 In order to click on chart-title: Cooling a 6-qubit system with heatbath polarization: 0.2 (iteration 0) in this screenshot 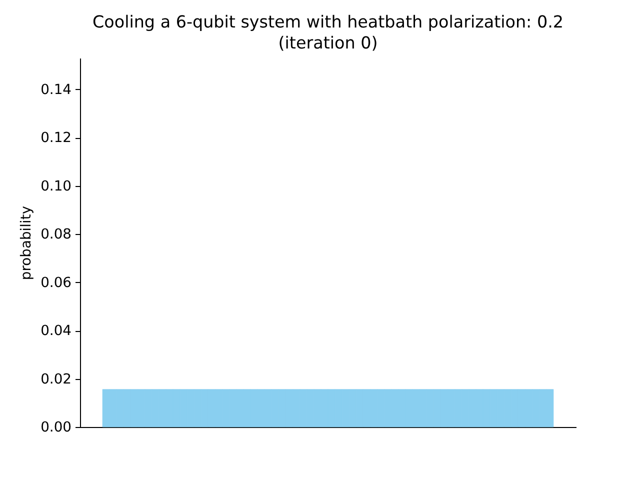, I will do `click(328, 31)`.